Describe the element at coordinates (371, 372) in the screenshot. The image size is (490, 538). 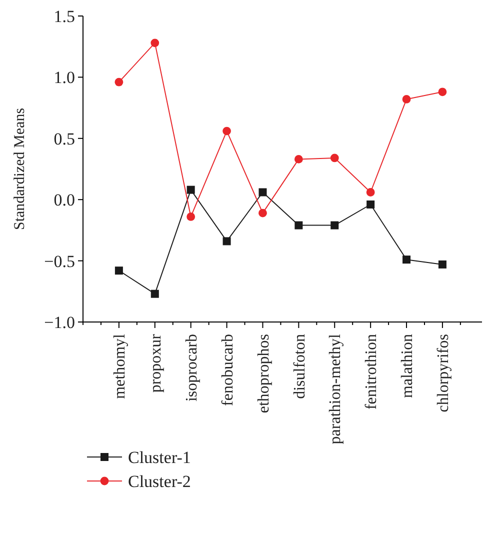
I see `x-tick-label: fenitrothion` at that location.